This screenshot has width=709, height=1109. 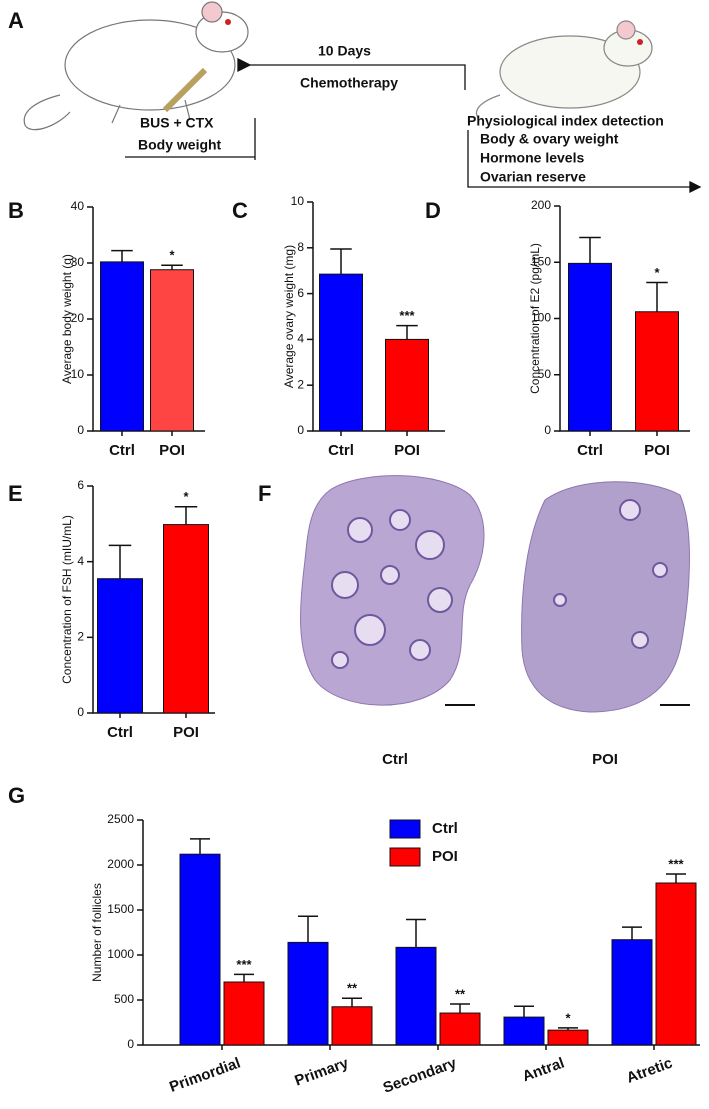 What do you see at coordinates (120, 819) in the screenshot?
I see `y-tick-label: 2500` at bounding box center [120, 819].